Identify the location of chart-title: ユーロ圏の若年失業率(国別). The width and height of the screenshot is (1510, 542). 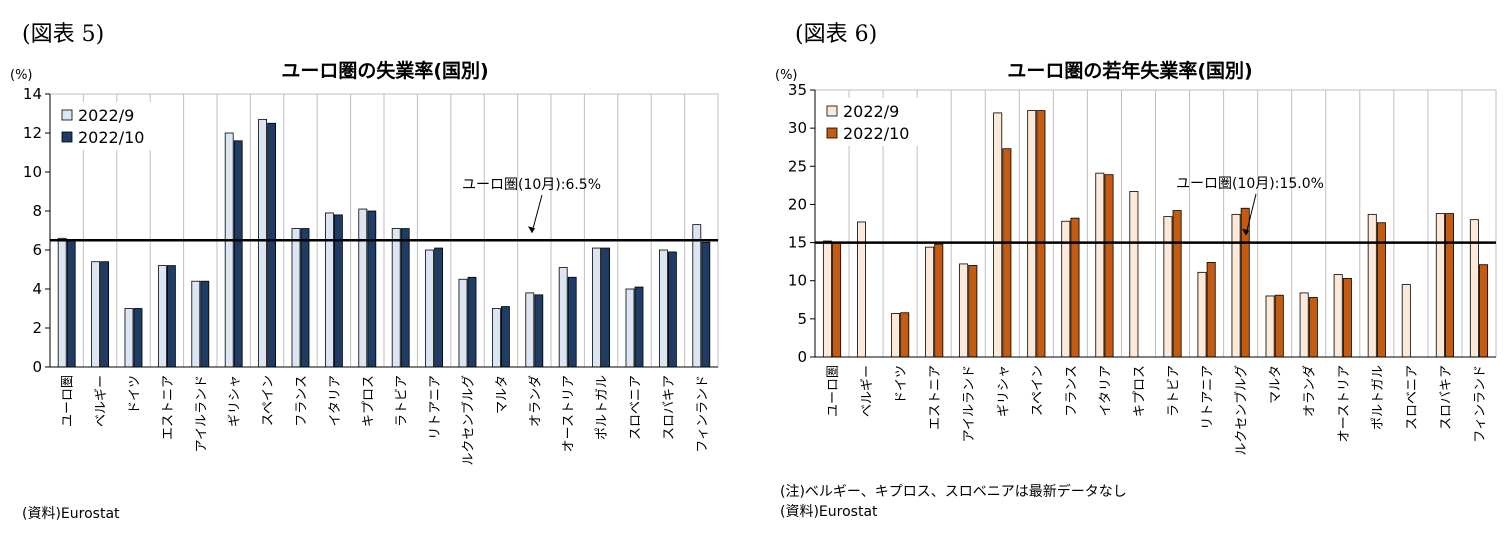
(1129, 70).